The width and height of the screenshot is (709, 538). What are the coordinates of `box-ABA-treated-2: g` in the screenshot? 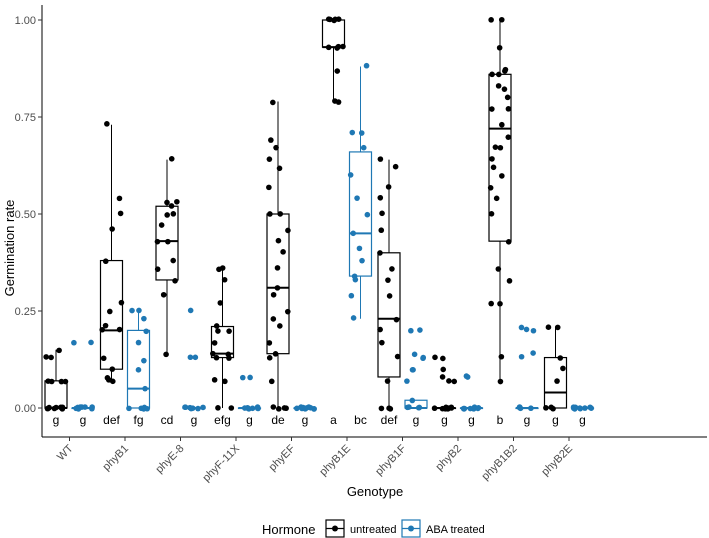 It's located at (194, 367).